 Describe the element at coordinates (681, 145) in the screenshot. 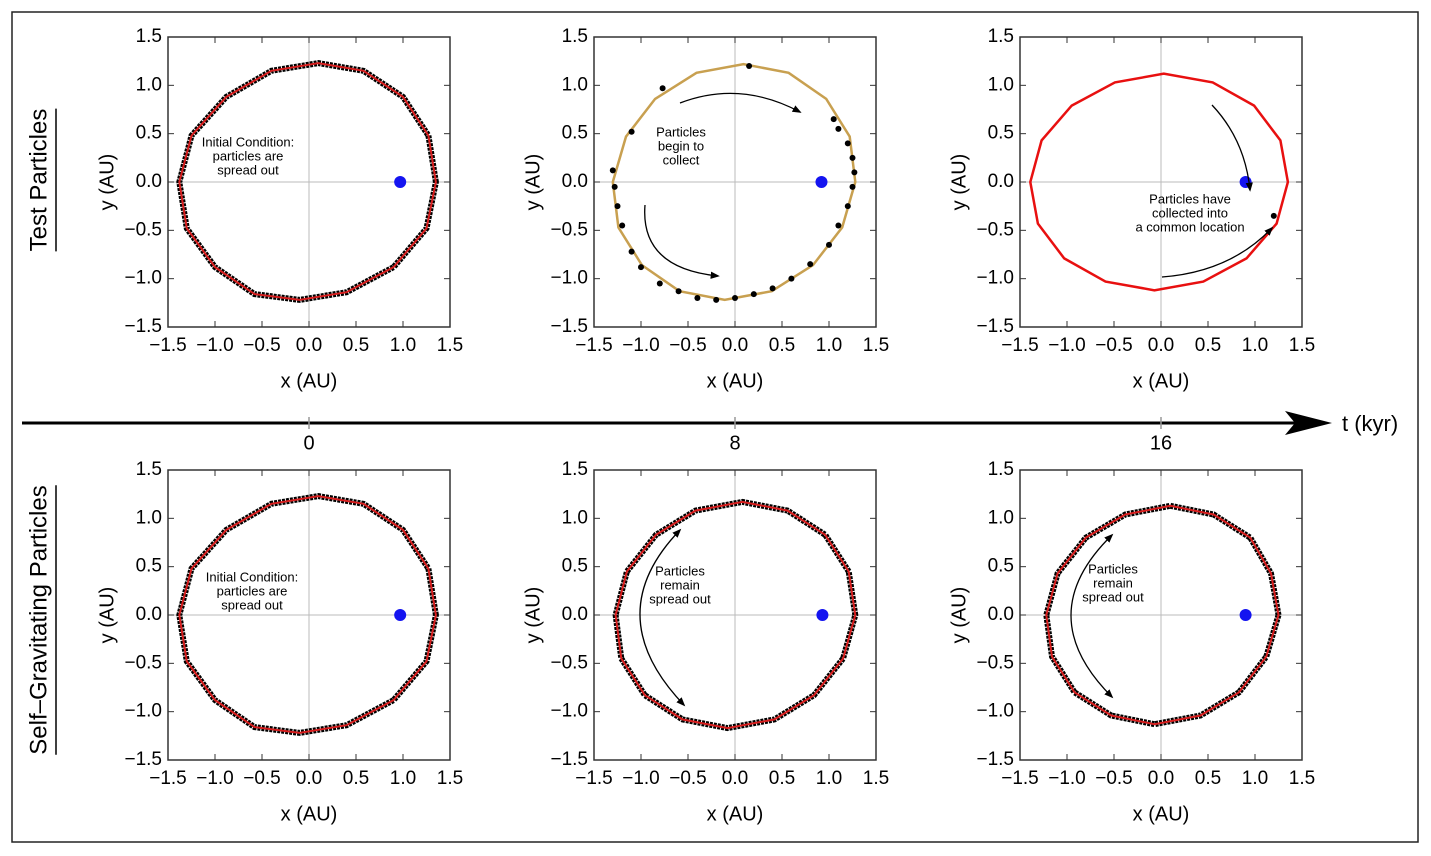

I see `annotation: begin to` at that location.